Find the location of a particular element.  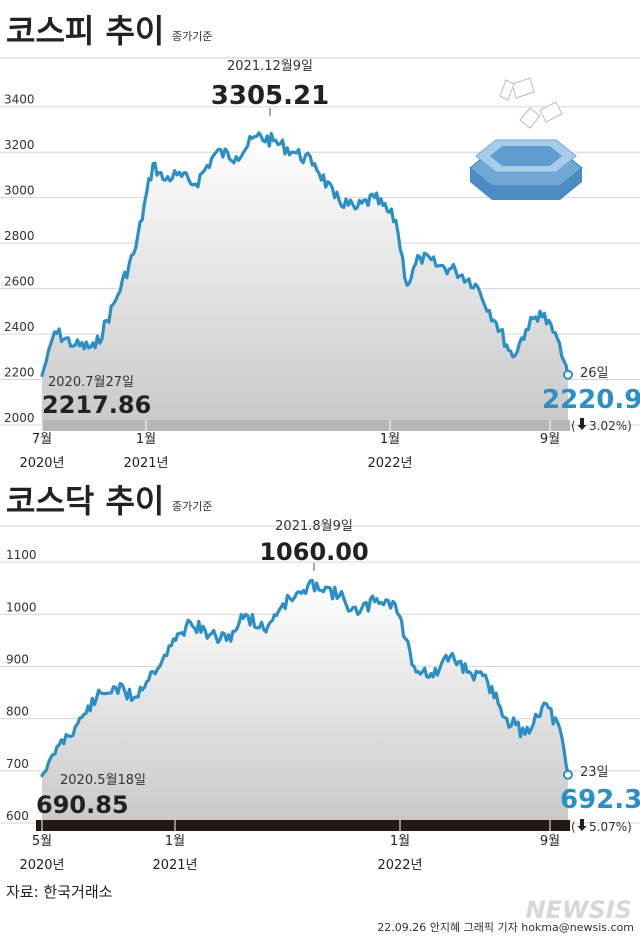

y-tick-label: 900 is located at coordinates (17, 659).